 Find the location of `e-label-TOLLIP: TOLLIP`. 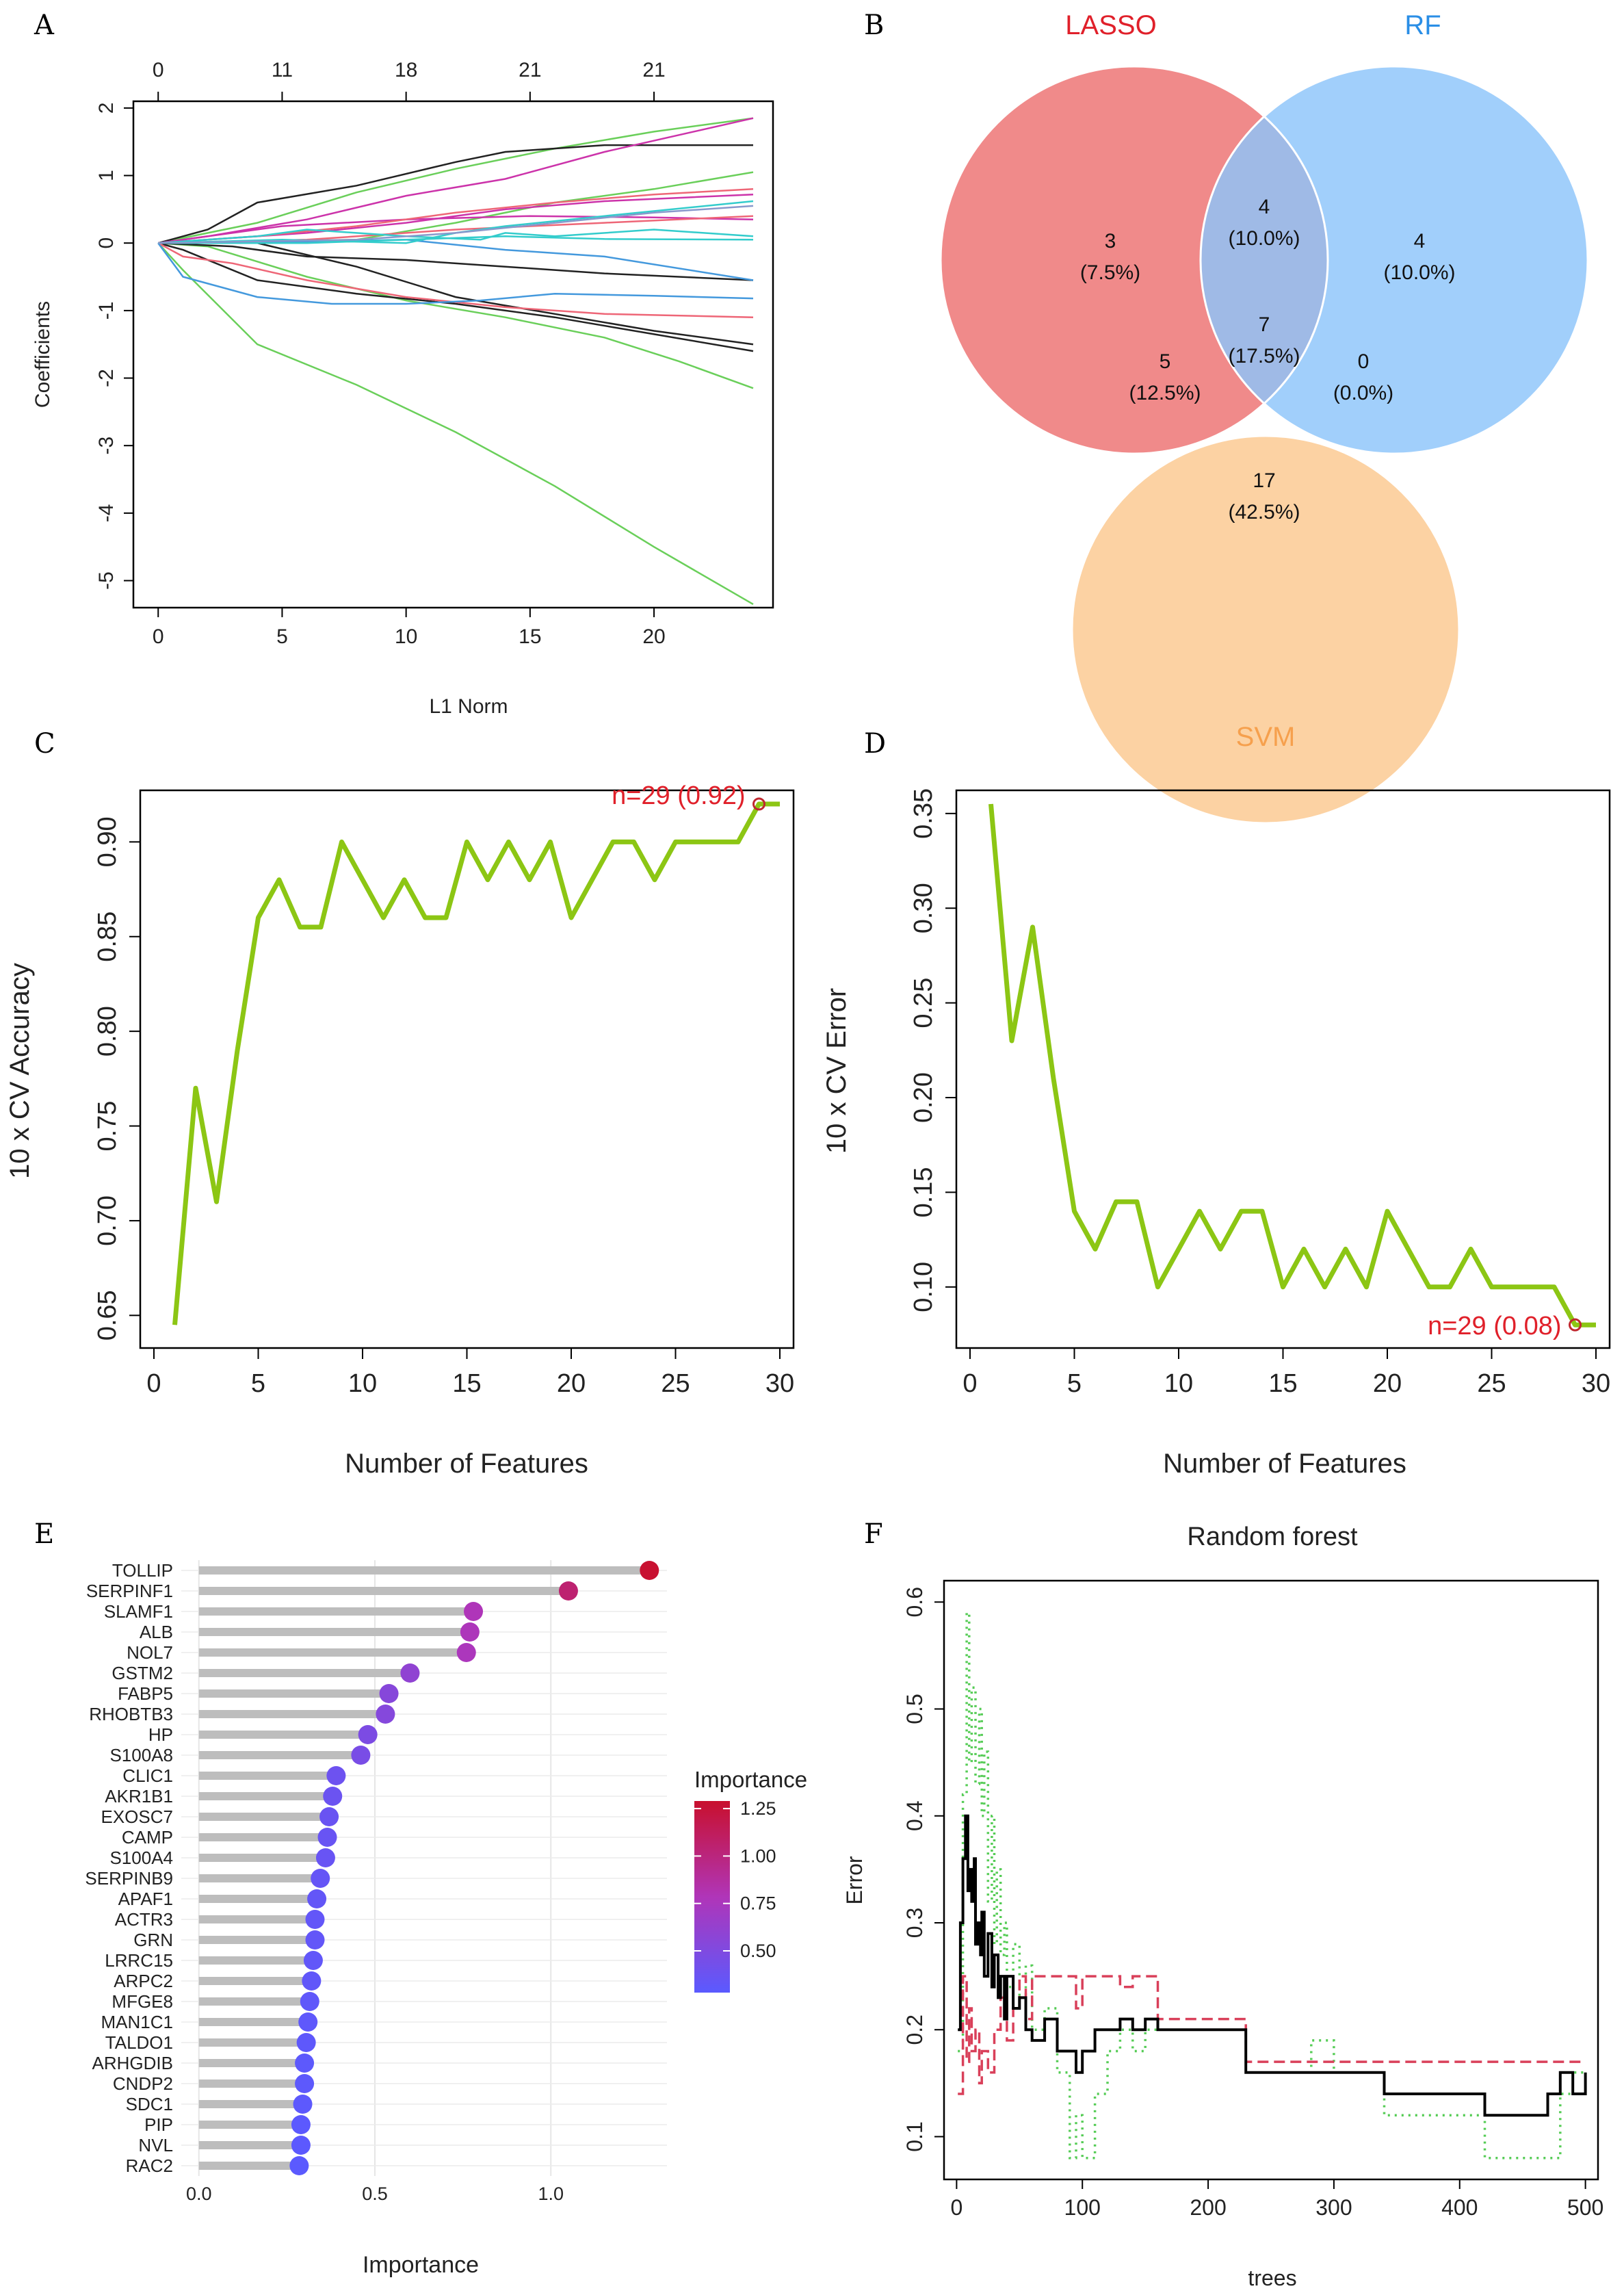

e-label-TOLLIP: TOLLIP is located at coordinates (143, 1570).